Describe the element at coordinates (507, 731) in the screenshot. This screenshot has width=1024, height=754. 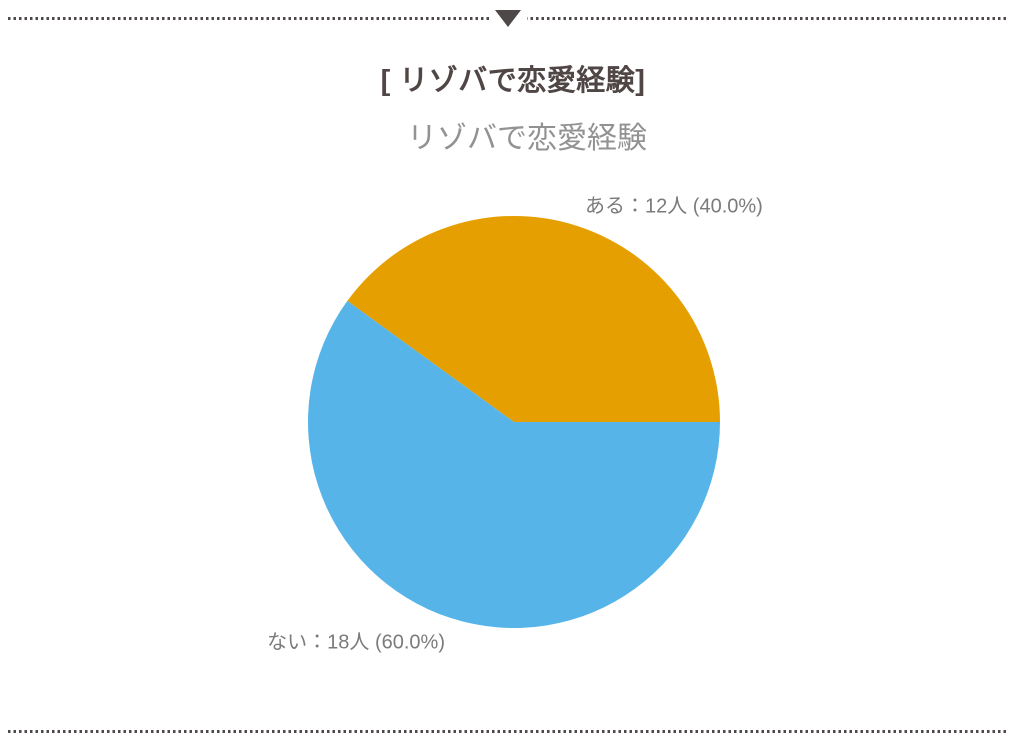
I see `bottom-dotted-divider` at that location.